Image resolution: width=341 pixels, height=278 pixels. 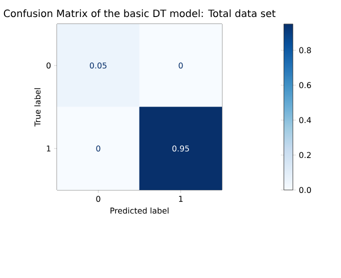 I want to click on data-label: 0.05, so click(x=98, y=65).